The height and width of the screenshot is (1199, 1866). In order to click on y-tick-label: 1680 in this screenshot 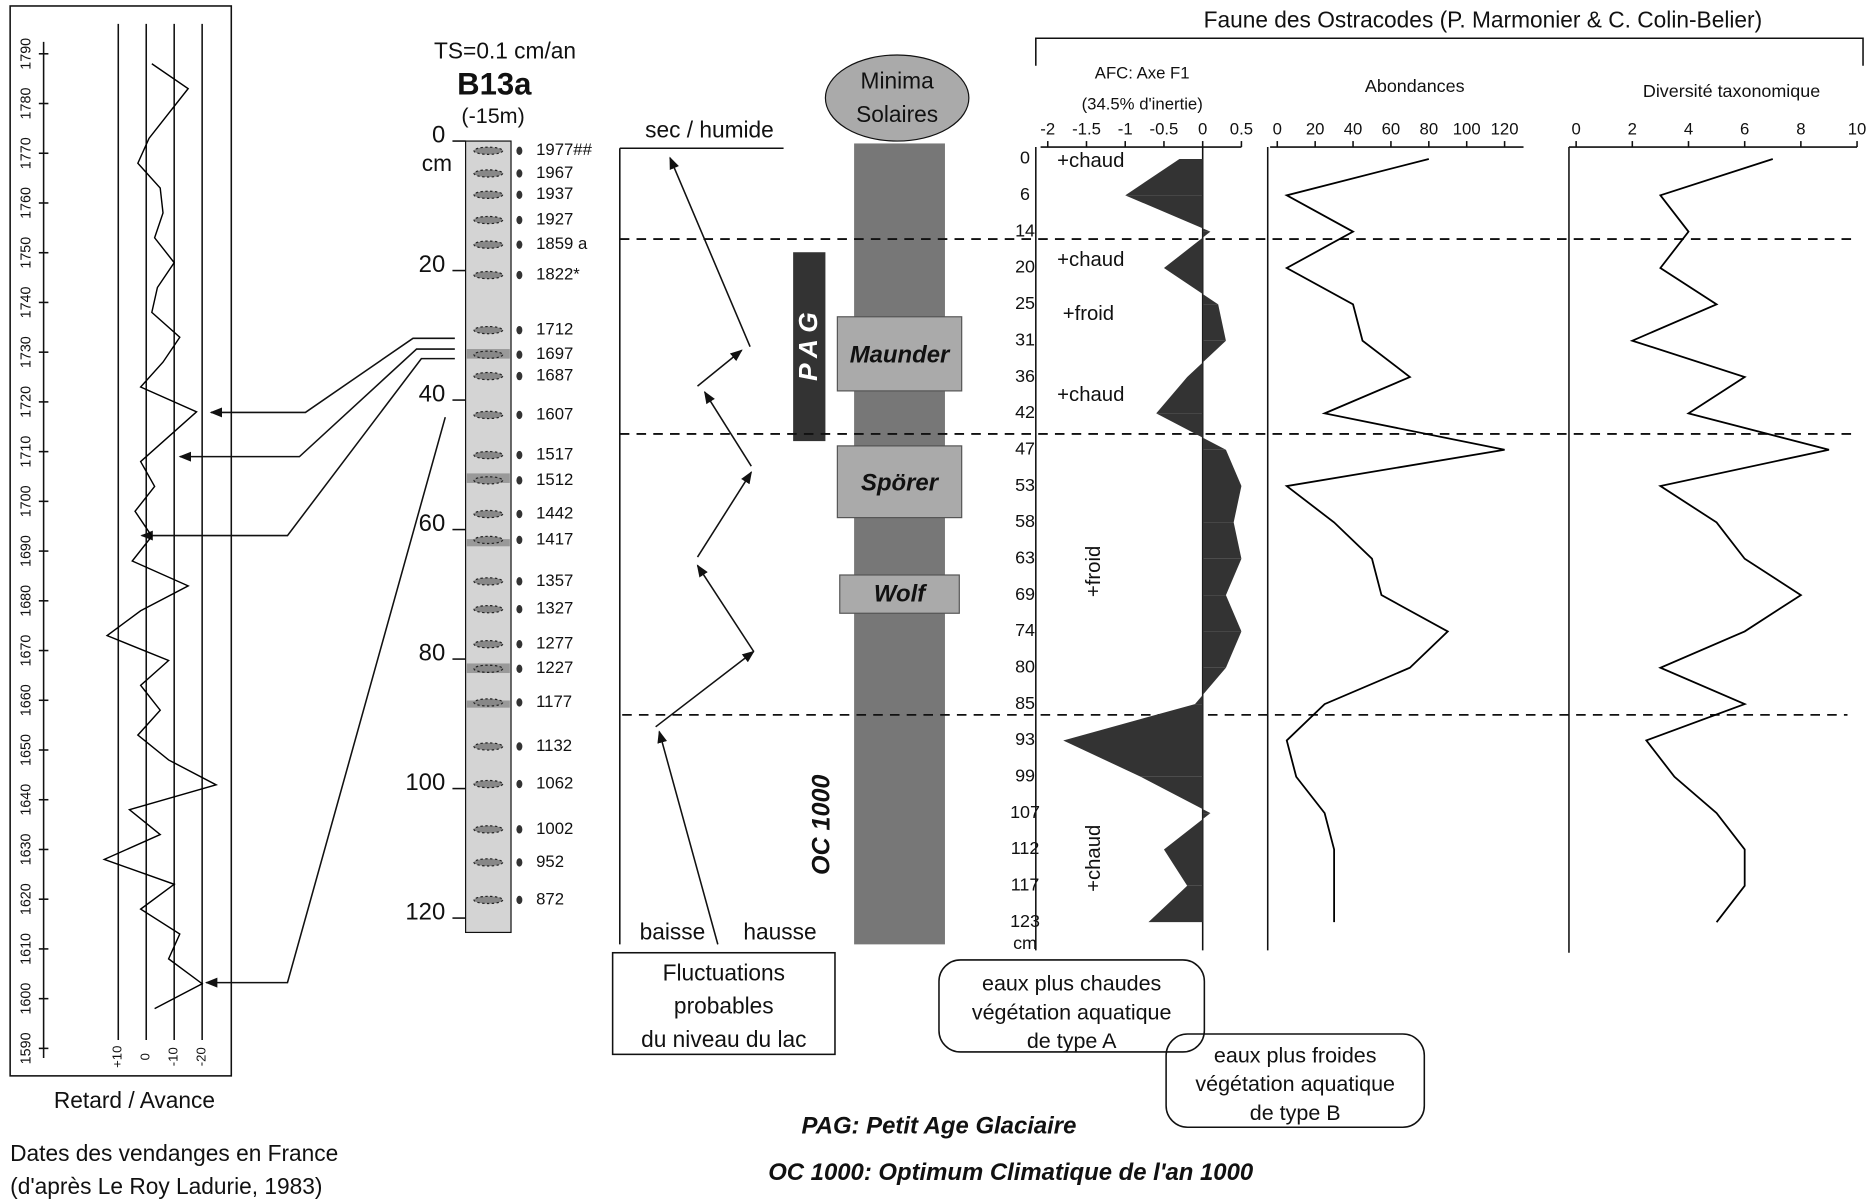, I will do `click(27, 601)`.